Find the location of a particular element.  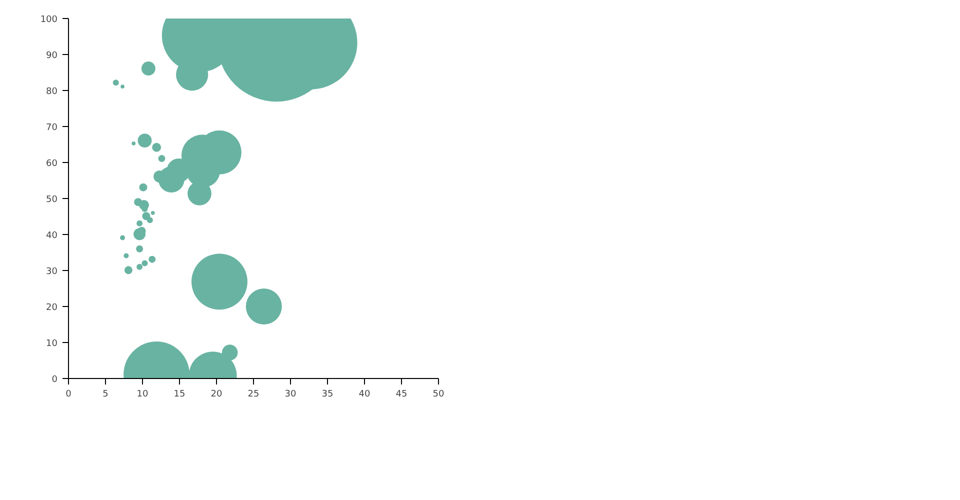

x-tick-label: 25 is located at coordinates (254, 395).